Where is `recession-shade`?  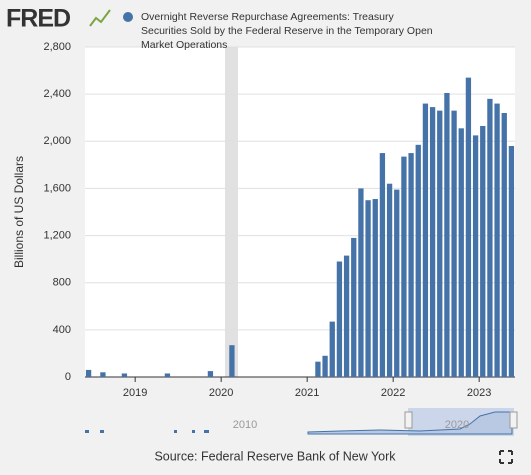
recession-shade is located at coordinates (231, 212).